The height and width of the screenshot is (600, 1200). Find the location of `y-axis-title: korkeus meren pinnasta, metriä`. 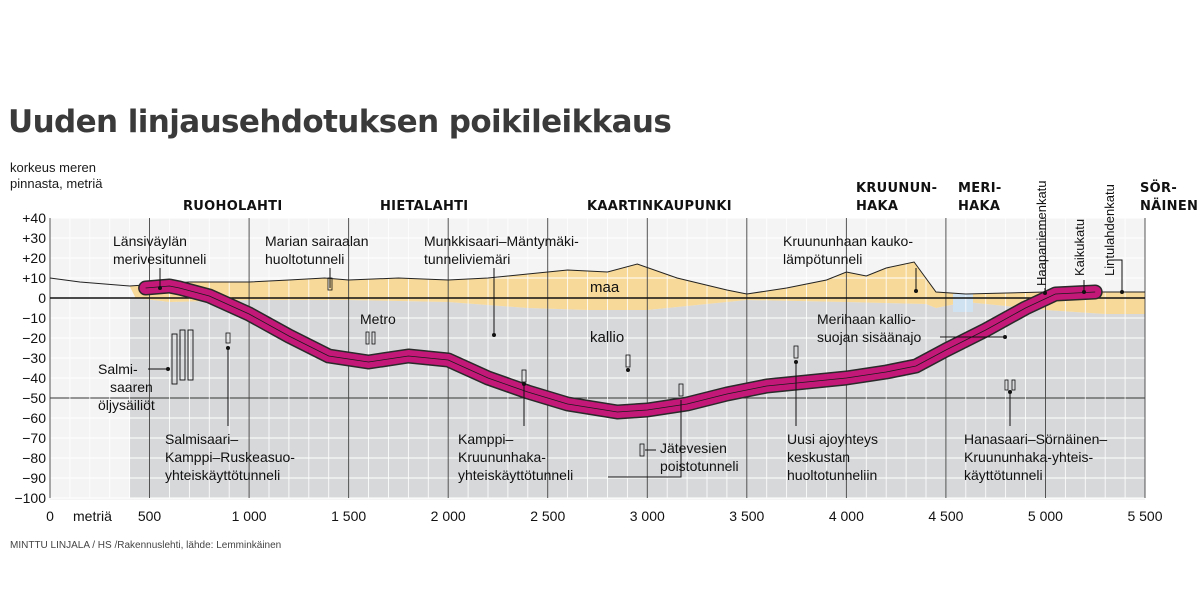

y-axis-title: korkeus meren pinnasta, metriä is located at coordinates (56, 176).